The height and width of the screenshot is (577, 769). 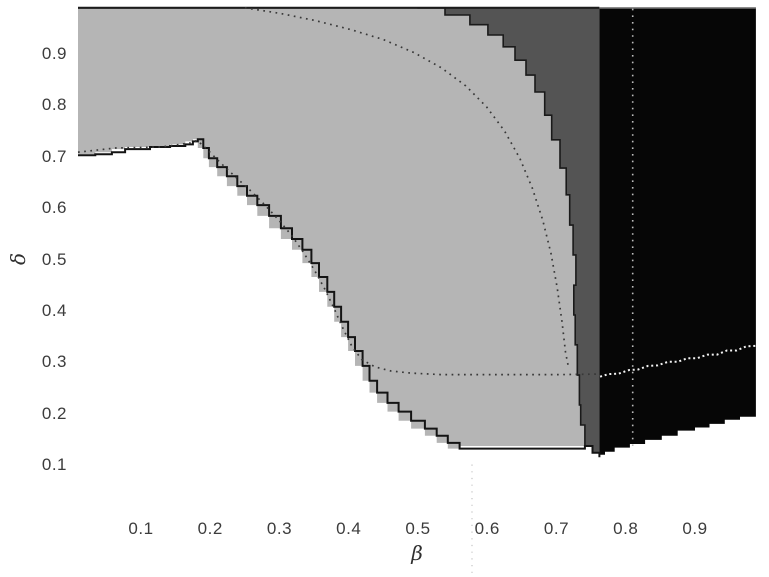 I want to click on y-tick-label: 0.6, so click(x=54, y=208).